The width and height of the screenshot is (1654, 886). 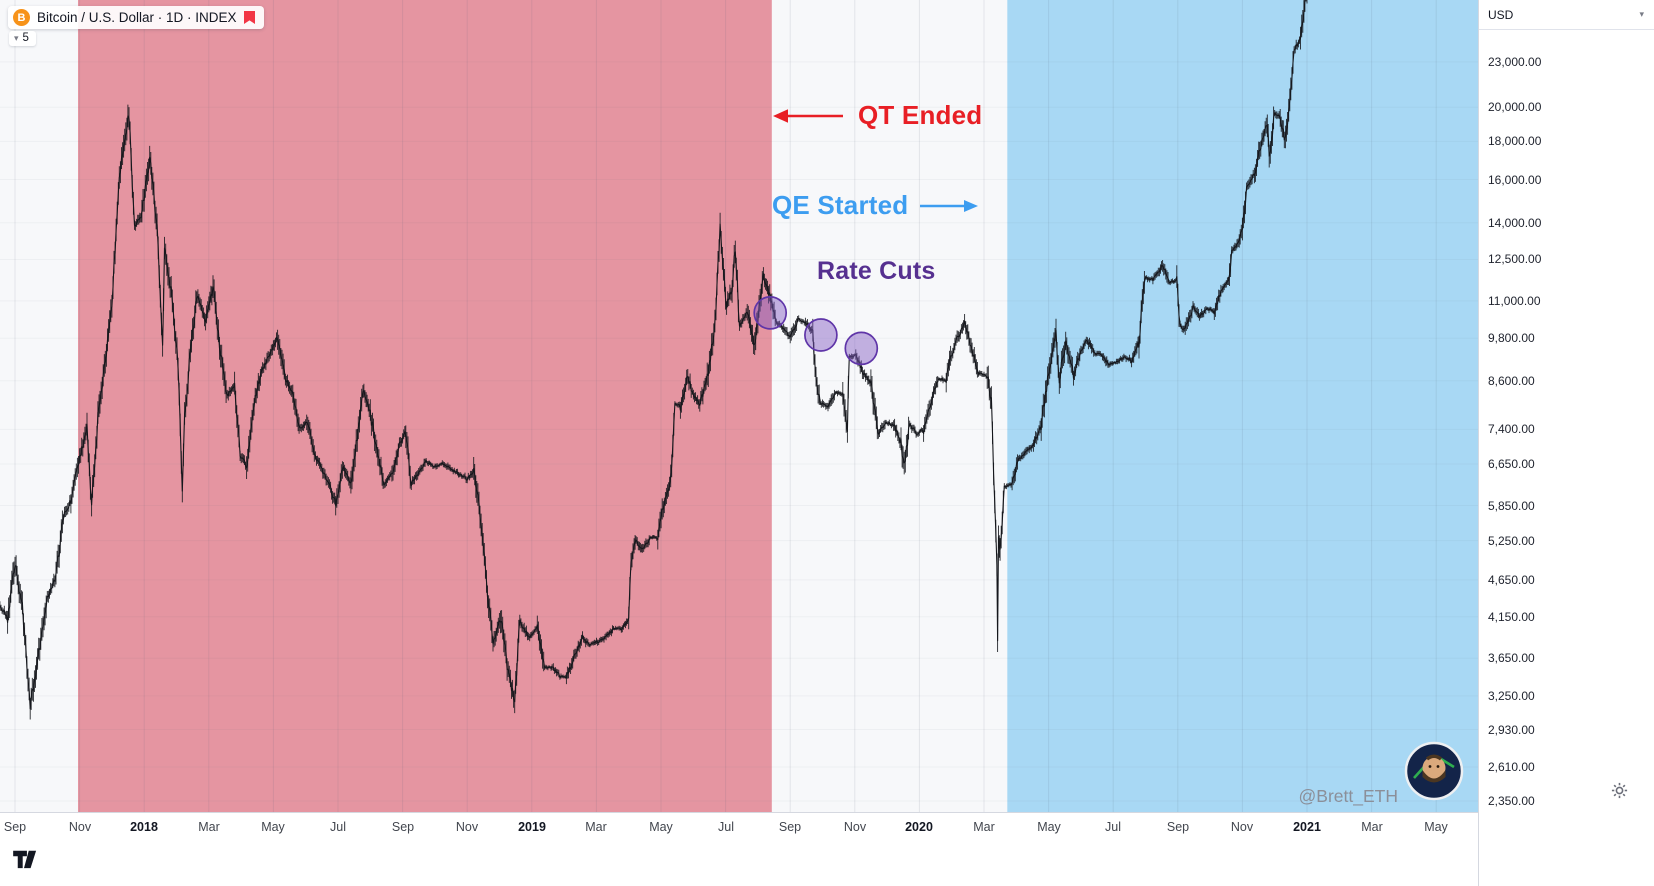 What do you see at coordinates (1511, 730) in the screenshot?
I see `price-axis-label: 2,930.00` at bounding box center [1511, 730].